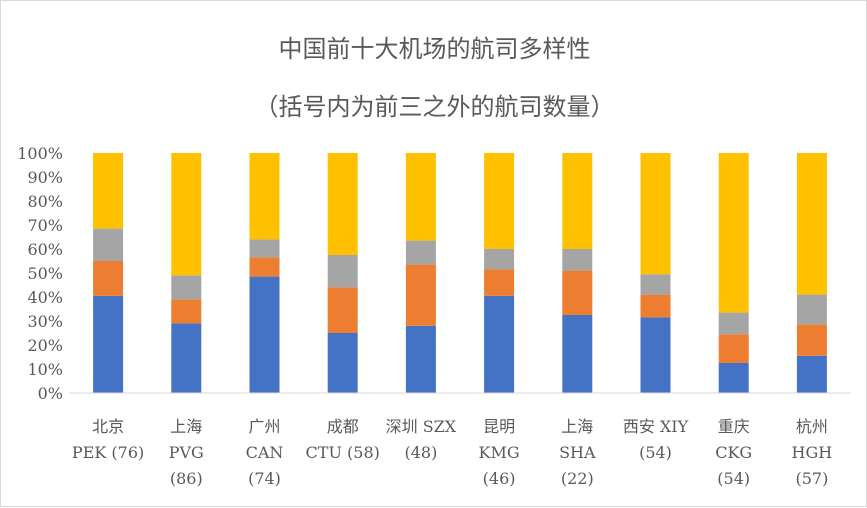 The image size is (867, 508). Describe the element at coordinates (45, 321) in the screenshot. I see `y-tick-label: 30%` at that location.